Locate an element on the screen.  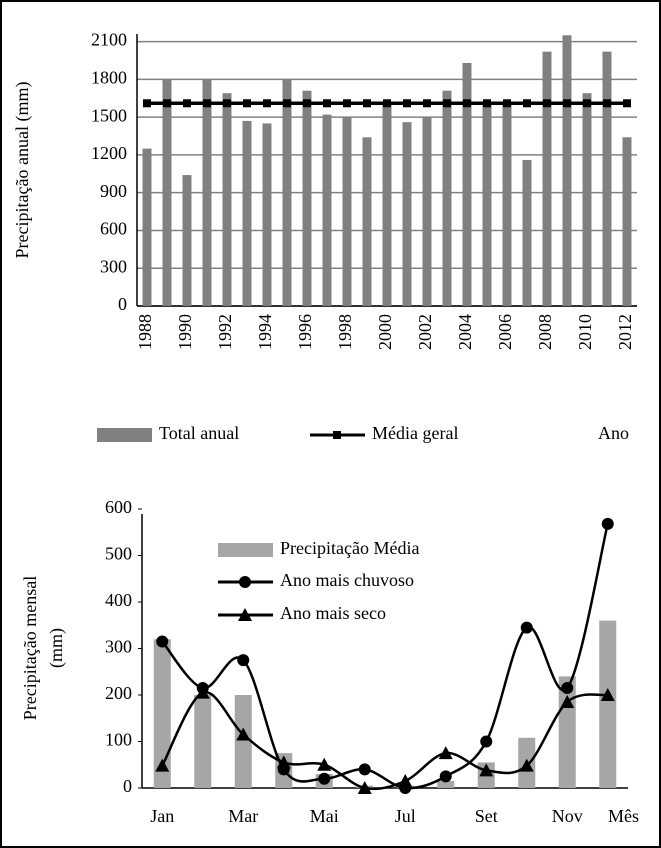
y-axis-label: Precipitação anual (mm) is located at coordinates (22, 170).